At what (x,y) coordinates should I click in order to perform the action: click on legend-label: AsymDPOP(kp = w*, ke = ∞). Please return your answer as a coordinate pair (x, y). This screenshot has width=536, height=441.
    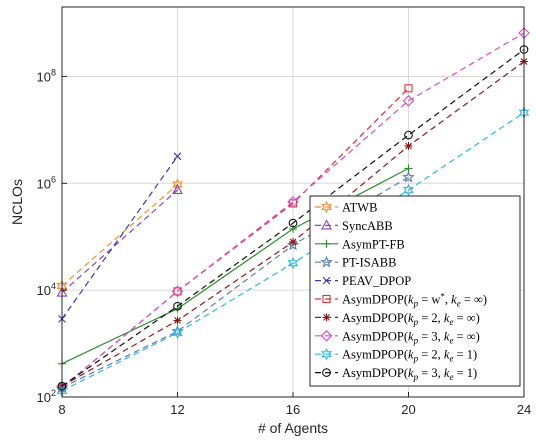
    Looking at the image, I should click on (414, 300).